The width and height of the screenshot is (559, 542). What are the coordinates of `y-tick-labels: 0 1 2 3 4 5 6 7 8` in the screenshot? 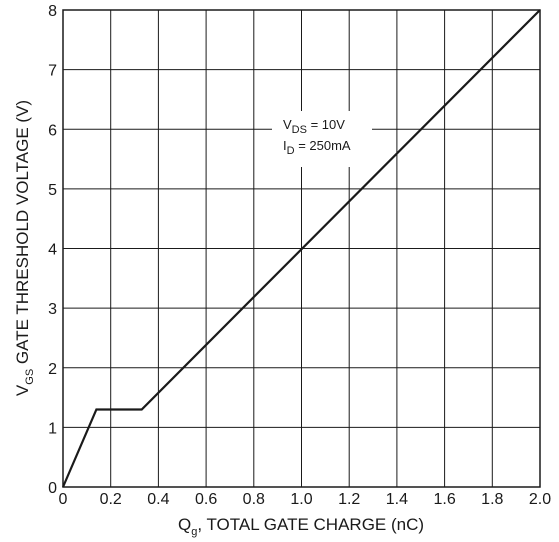 It's located at (52, 250).